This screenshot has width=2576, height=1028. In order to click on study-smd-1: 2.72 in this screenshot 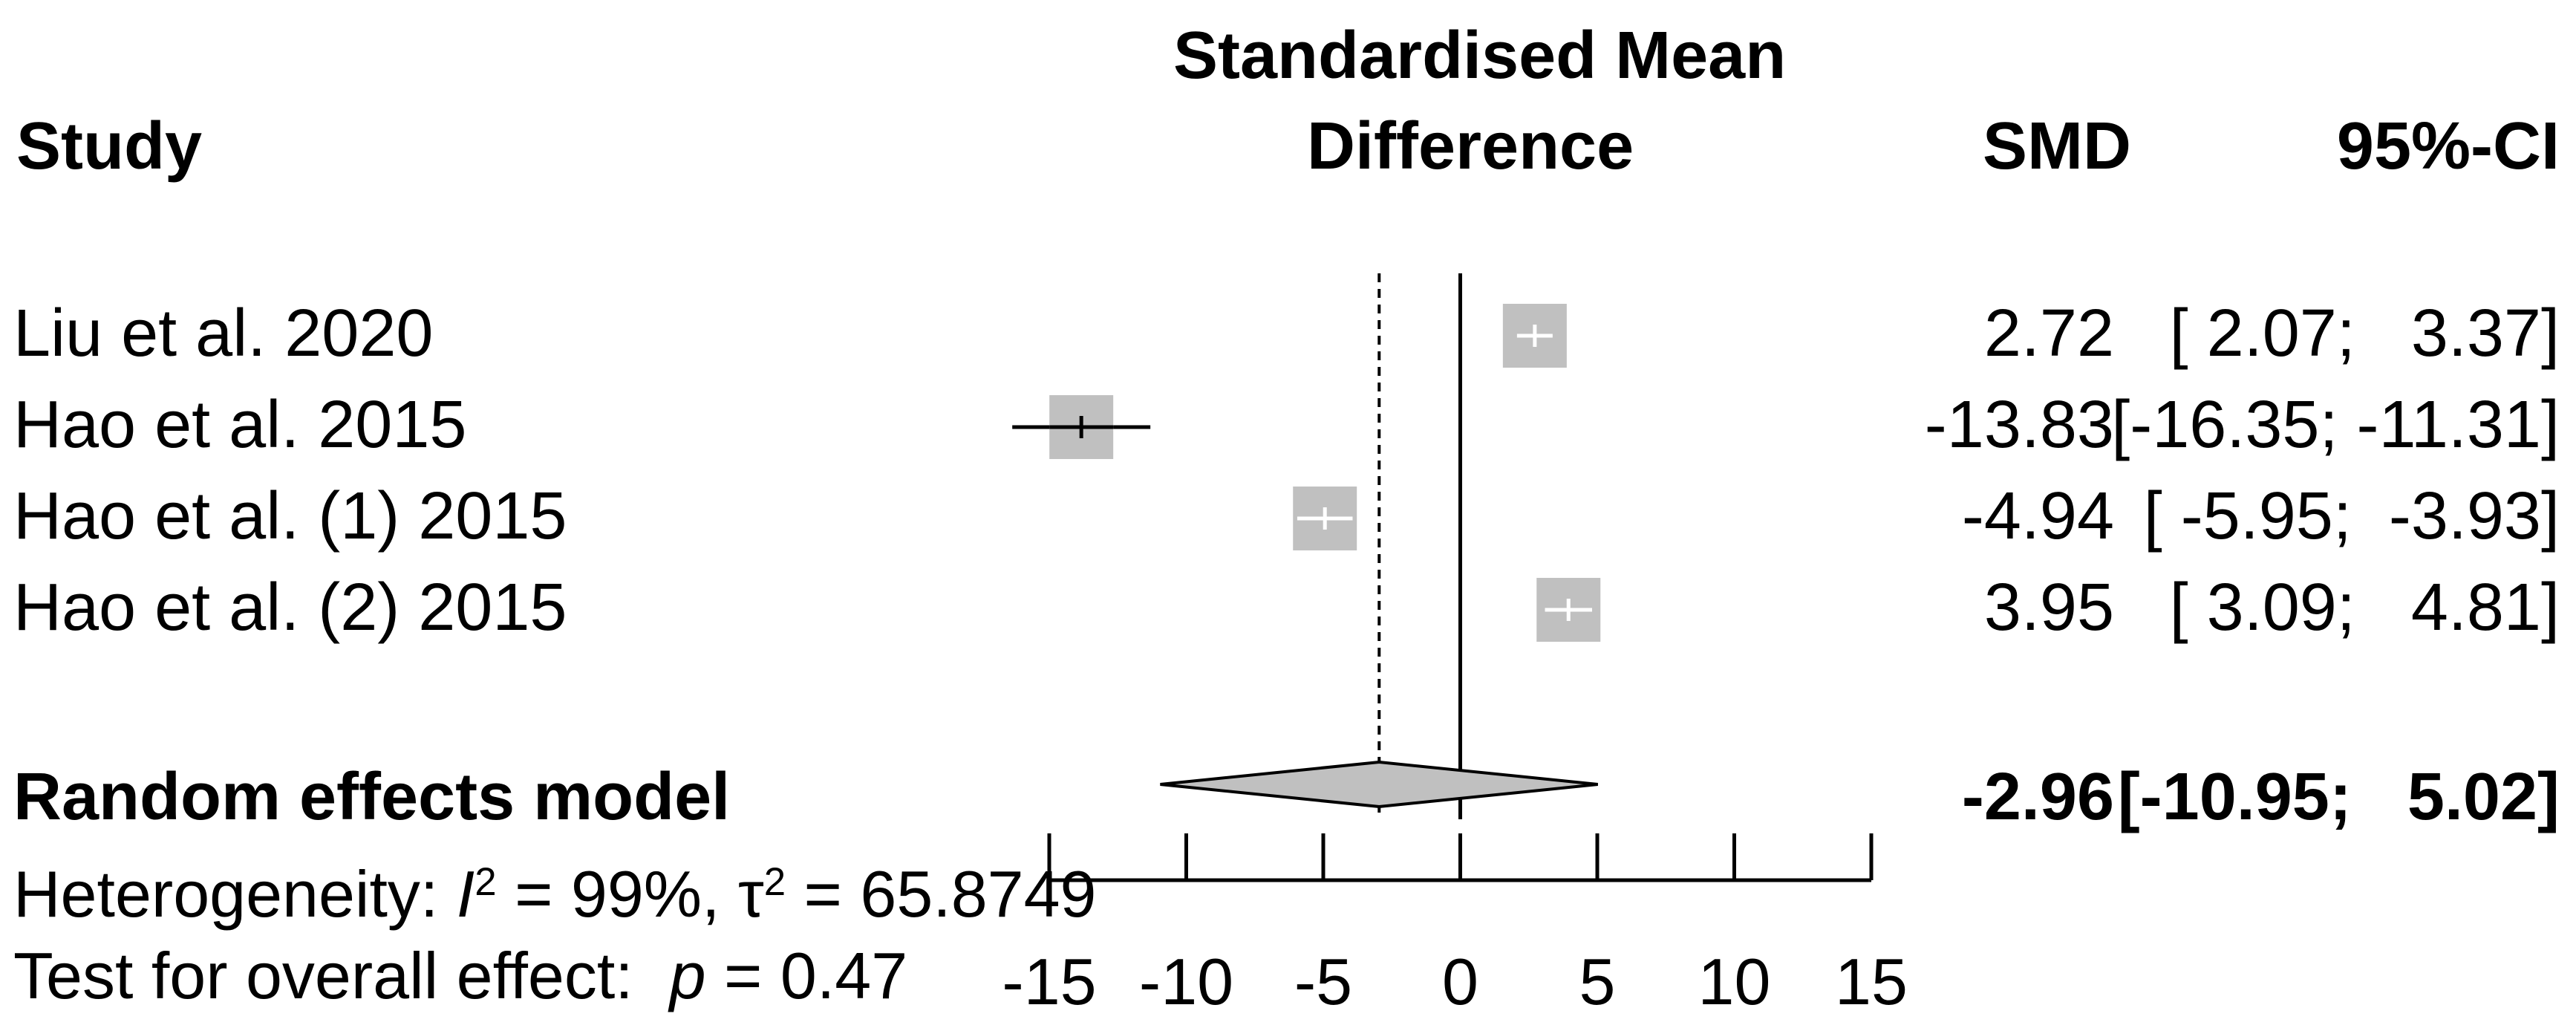, I will do `click(2048, 334)`.